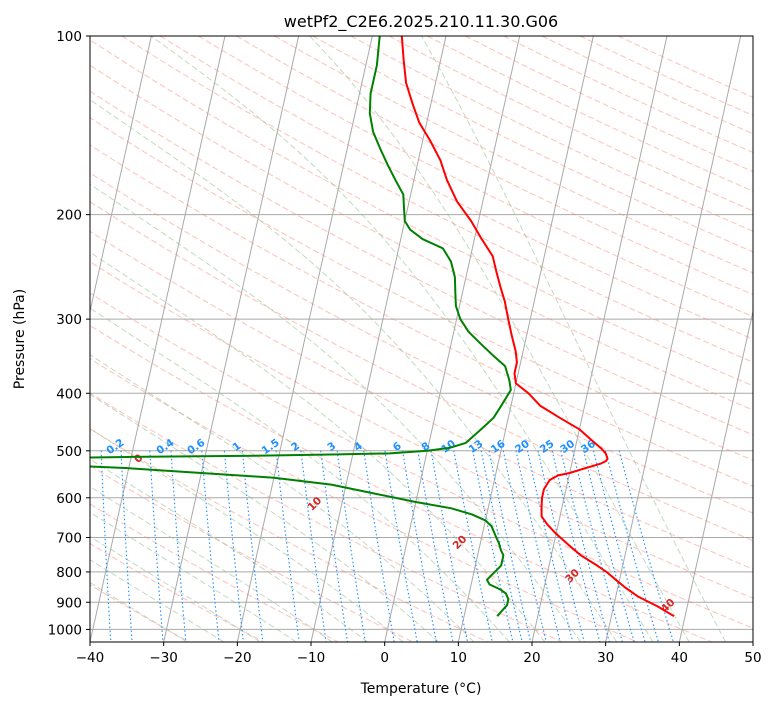  What do you see at coordinates (69, 603) in the screenshot?
I see `y-tick-label: 900` at bounding box center [69, 603].